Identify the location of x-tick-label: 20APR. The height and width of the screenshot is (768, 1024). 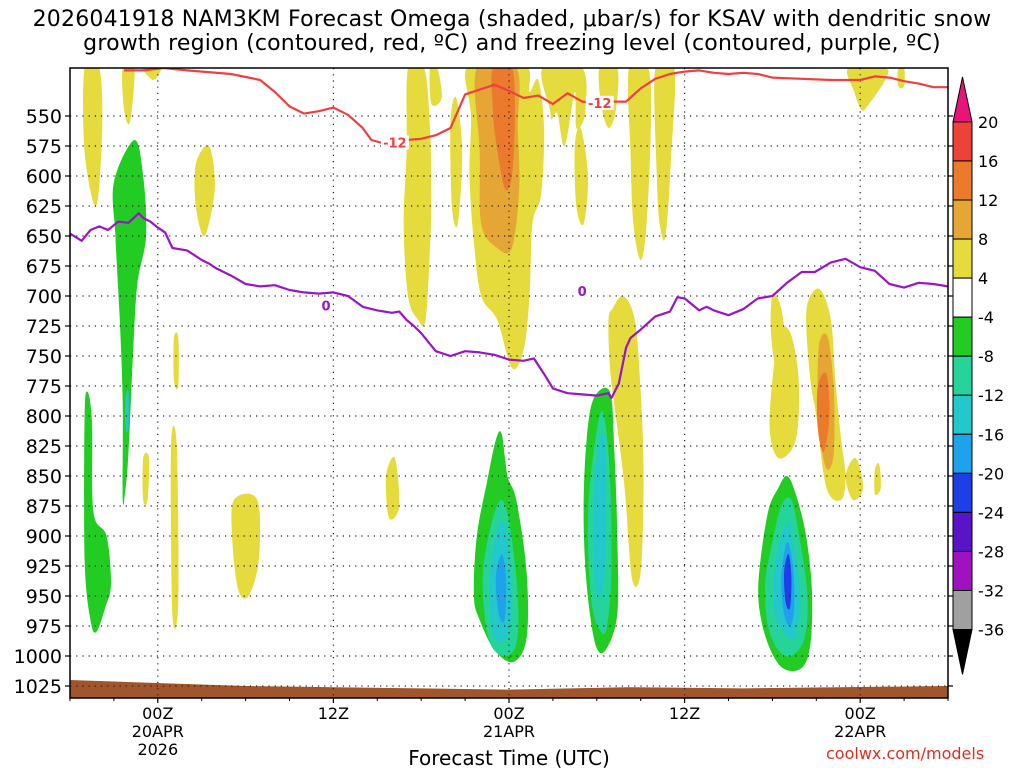
(158, 731).